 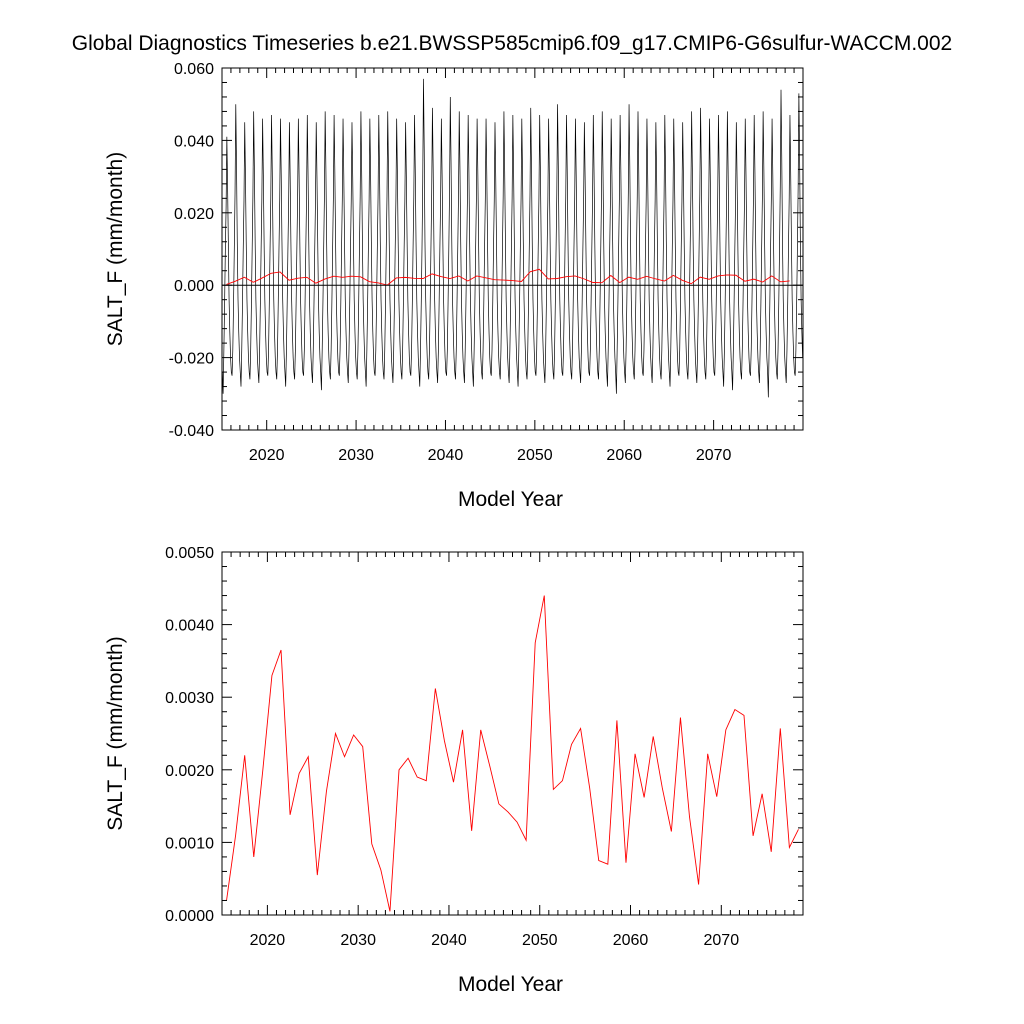 What do you see at coordinates (194, 69) in the screenshot?
I see `y-tick-label: 0.060` at bounding box center [194, 69].